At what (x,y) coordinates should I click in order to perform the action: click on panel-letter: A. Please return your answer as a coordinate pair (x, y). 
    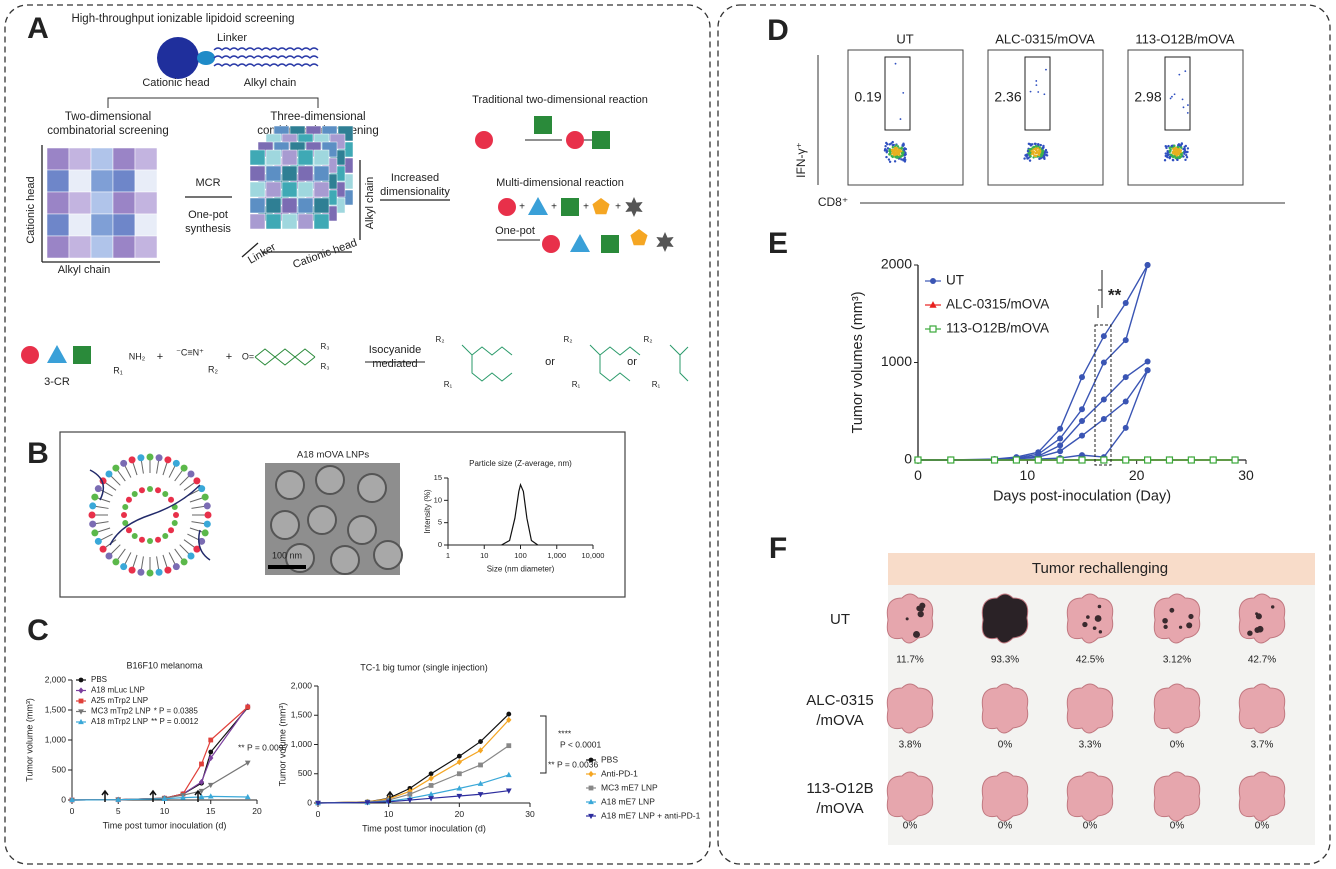
    Looking at the image, I should click on (38, 28).